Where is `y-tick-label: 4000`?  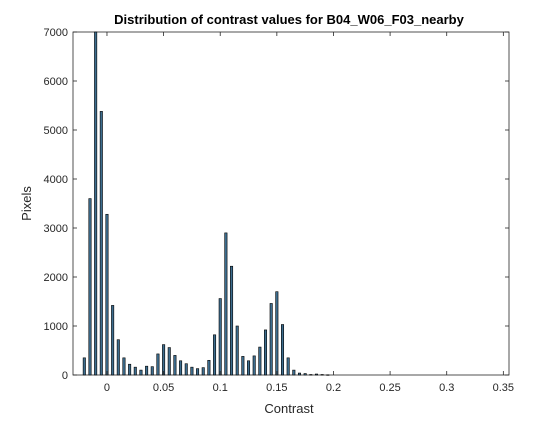
y-tick-label: 4000 is located at coordinates (56, 180).